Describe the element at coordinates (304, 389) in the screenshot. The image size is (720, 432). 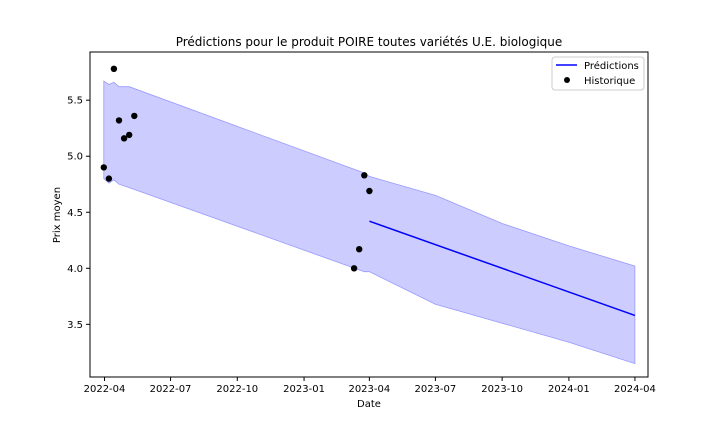
I see `x-tick-label: 2023-01` at that location.